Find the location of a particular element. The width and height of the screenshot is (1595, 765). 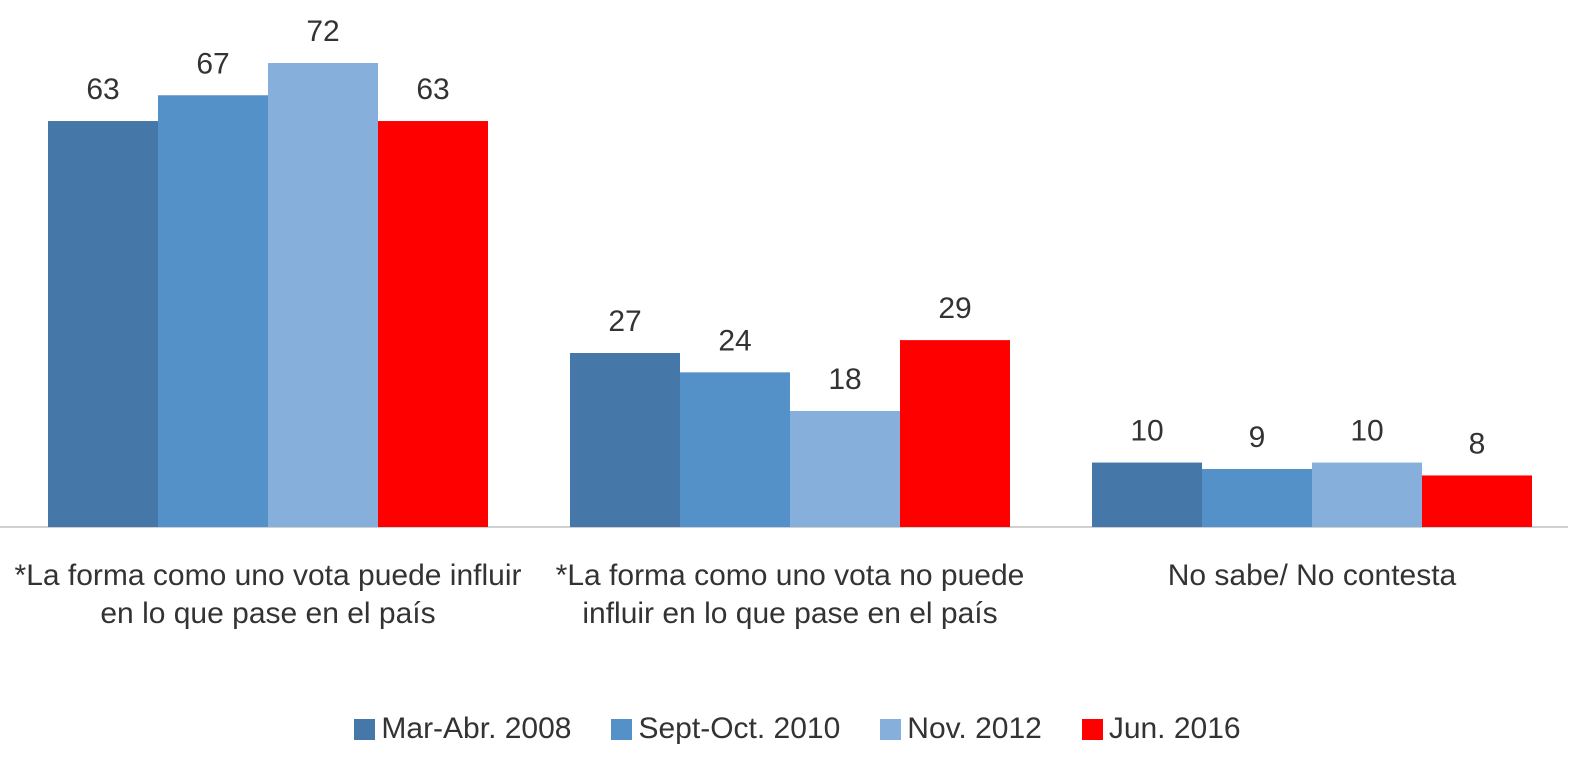

x-tick-label: No sabe/ No contesta is located at coordinates (1312, 575).